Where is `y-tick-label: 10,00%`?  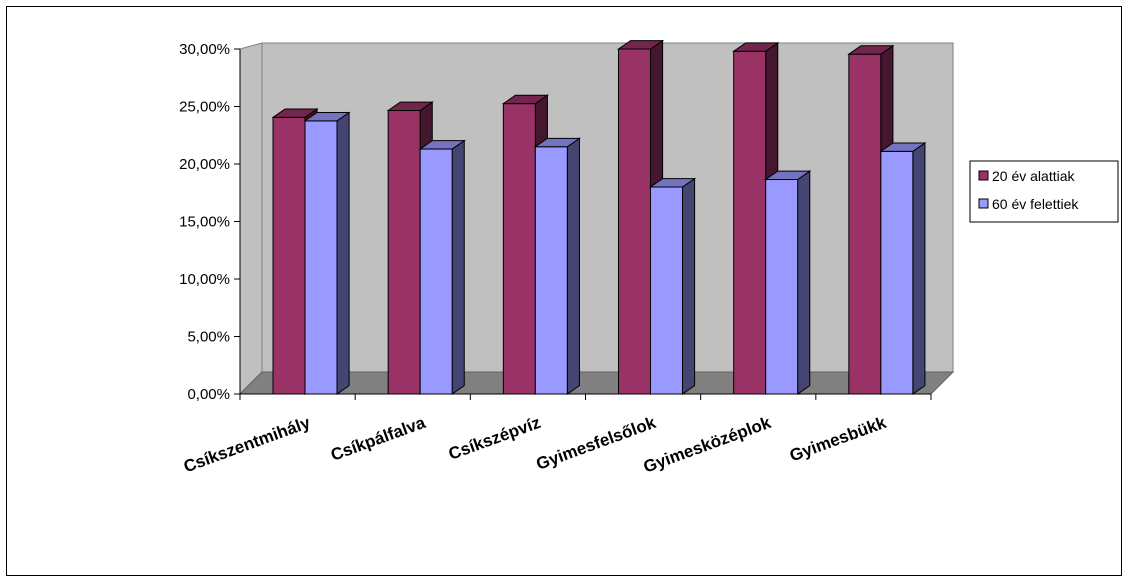 y-tick-label: 10,00% is located at coordinates (204, 279).